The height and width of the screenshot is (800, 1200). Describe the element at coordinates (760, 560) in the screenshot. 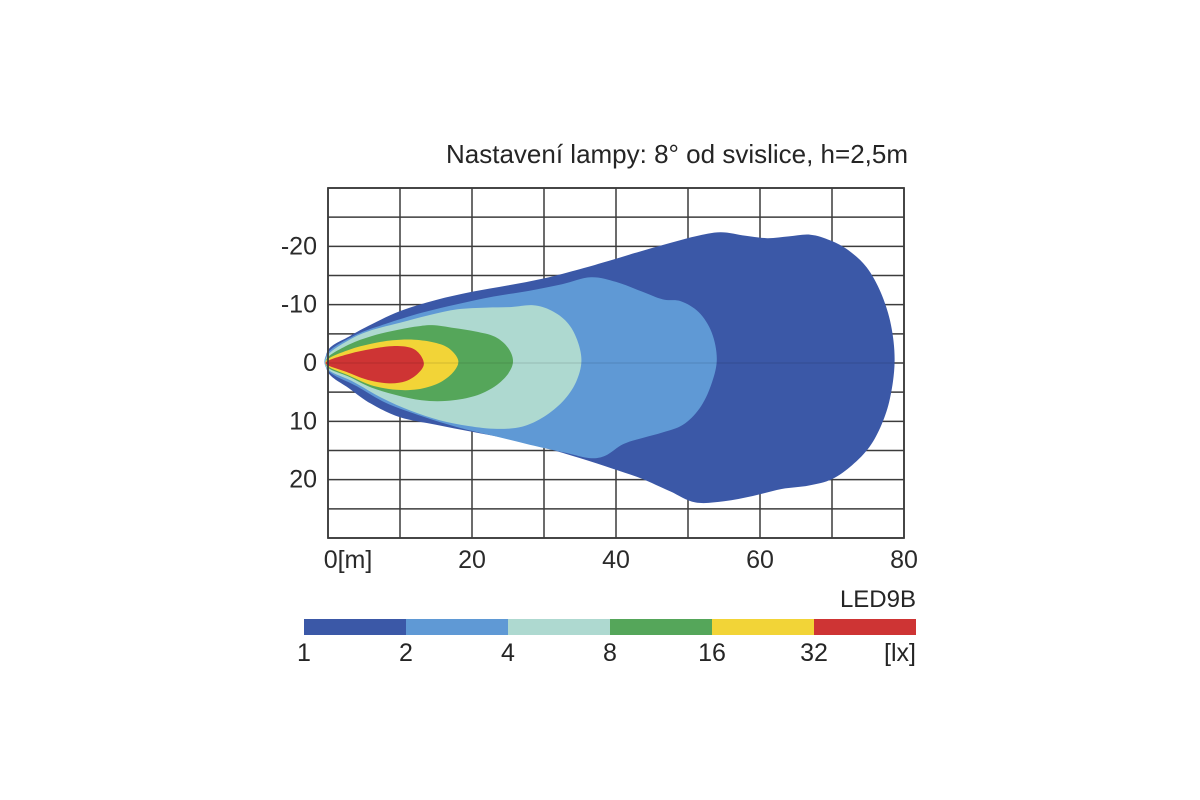

I see `x-tick-label: 60` at that location.